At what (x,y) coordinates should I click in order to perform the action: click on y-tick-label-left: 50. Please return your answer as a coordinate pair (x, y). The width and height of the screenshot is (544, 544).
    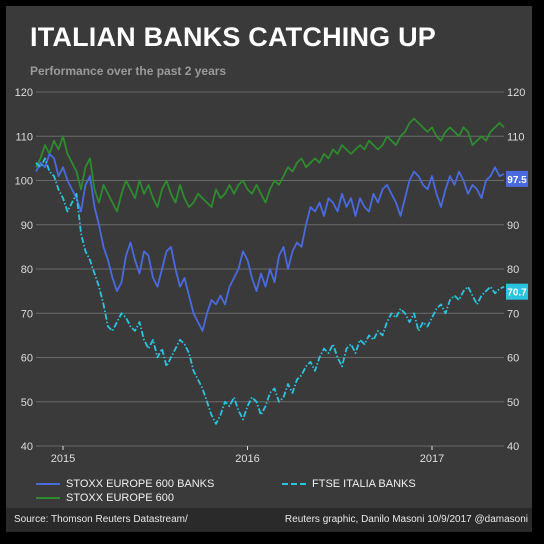
    Looking at the image, I should click on (27, 403).